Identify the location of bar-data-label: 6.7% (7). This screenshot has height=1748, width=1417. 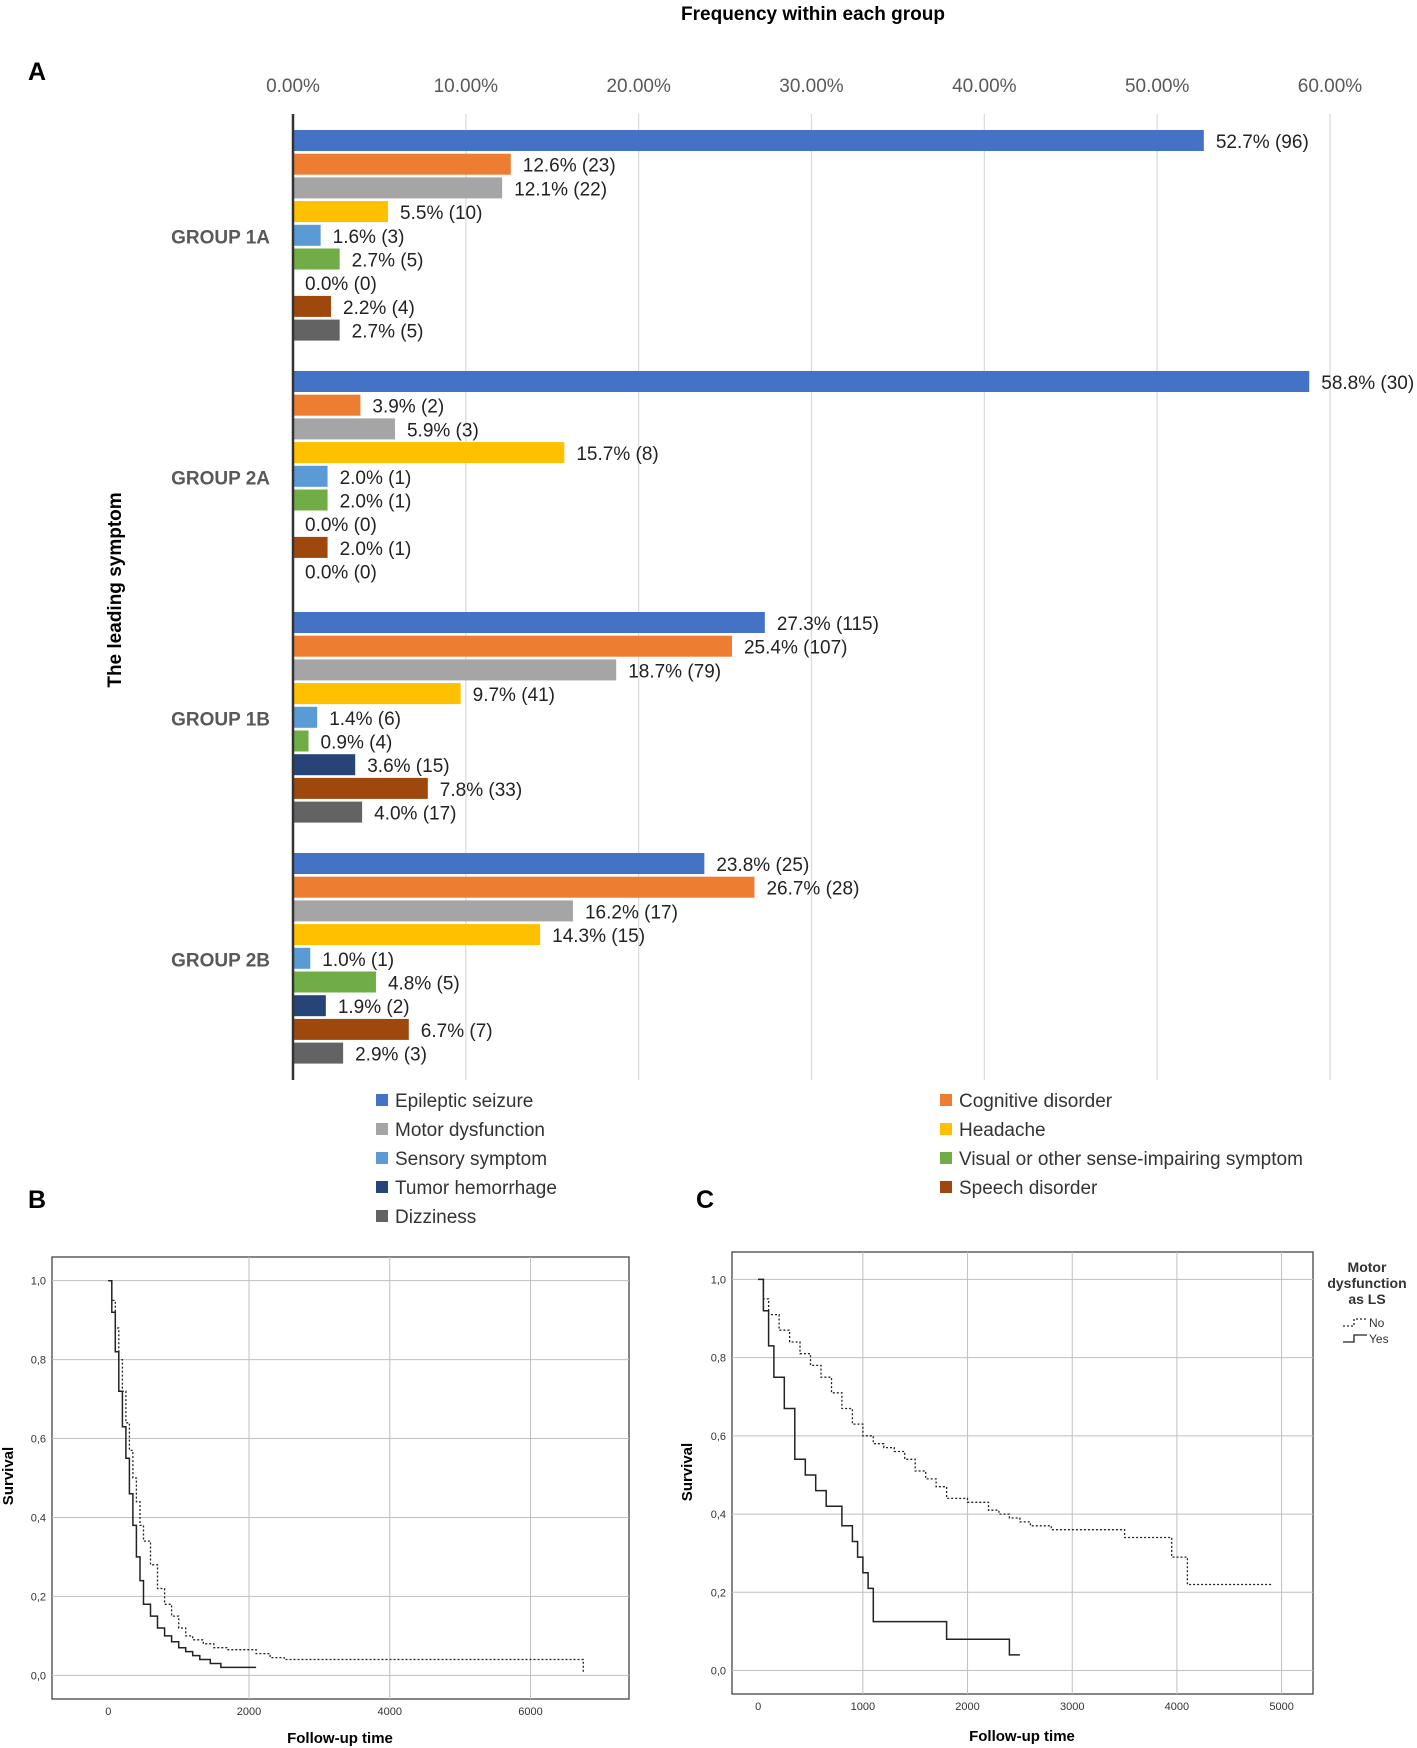
(457, 1031).